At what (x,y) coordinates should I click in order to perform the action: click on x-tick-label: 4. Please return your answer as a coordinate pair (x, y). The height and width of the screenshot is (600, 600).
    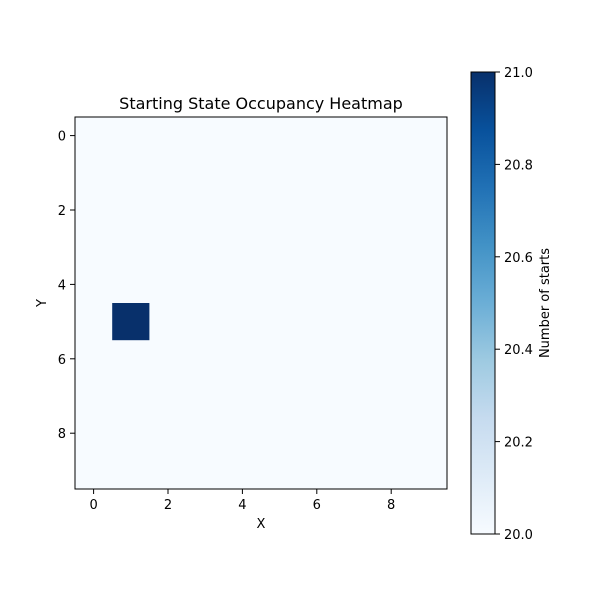
    Looking at the image, I should click on (242, 505).